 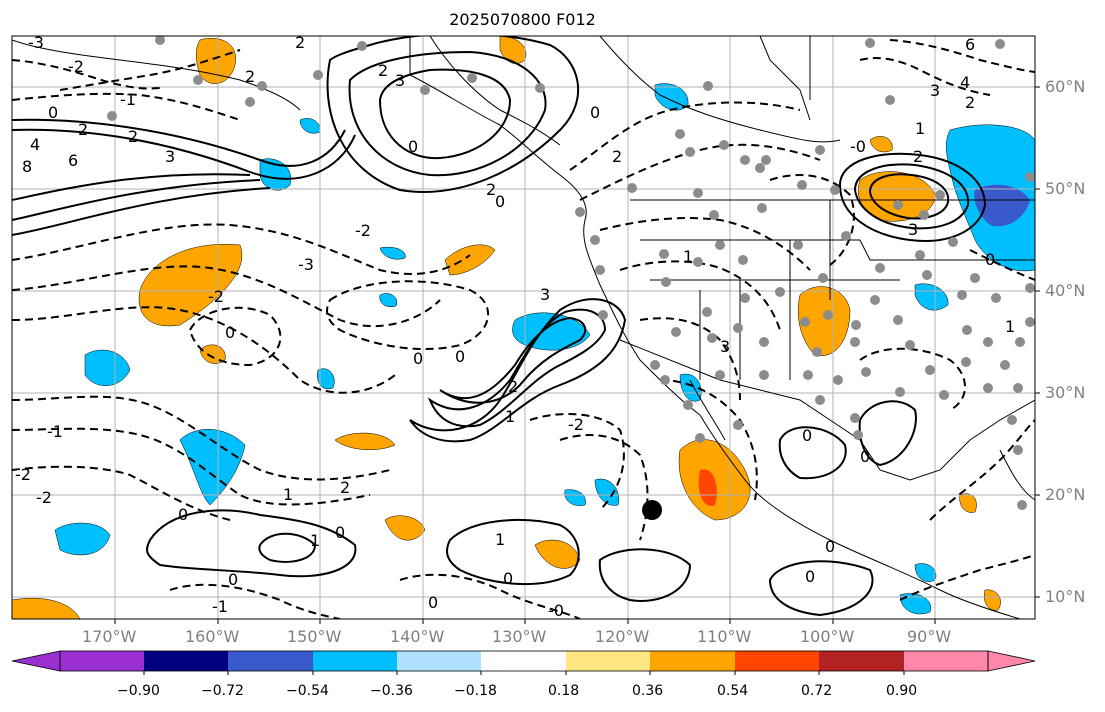 What do you see at coordinates (622, 636) in the screenshot?
I see `lon-label: 120°W` at bounding box center [622, 636].